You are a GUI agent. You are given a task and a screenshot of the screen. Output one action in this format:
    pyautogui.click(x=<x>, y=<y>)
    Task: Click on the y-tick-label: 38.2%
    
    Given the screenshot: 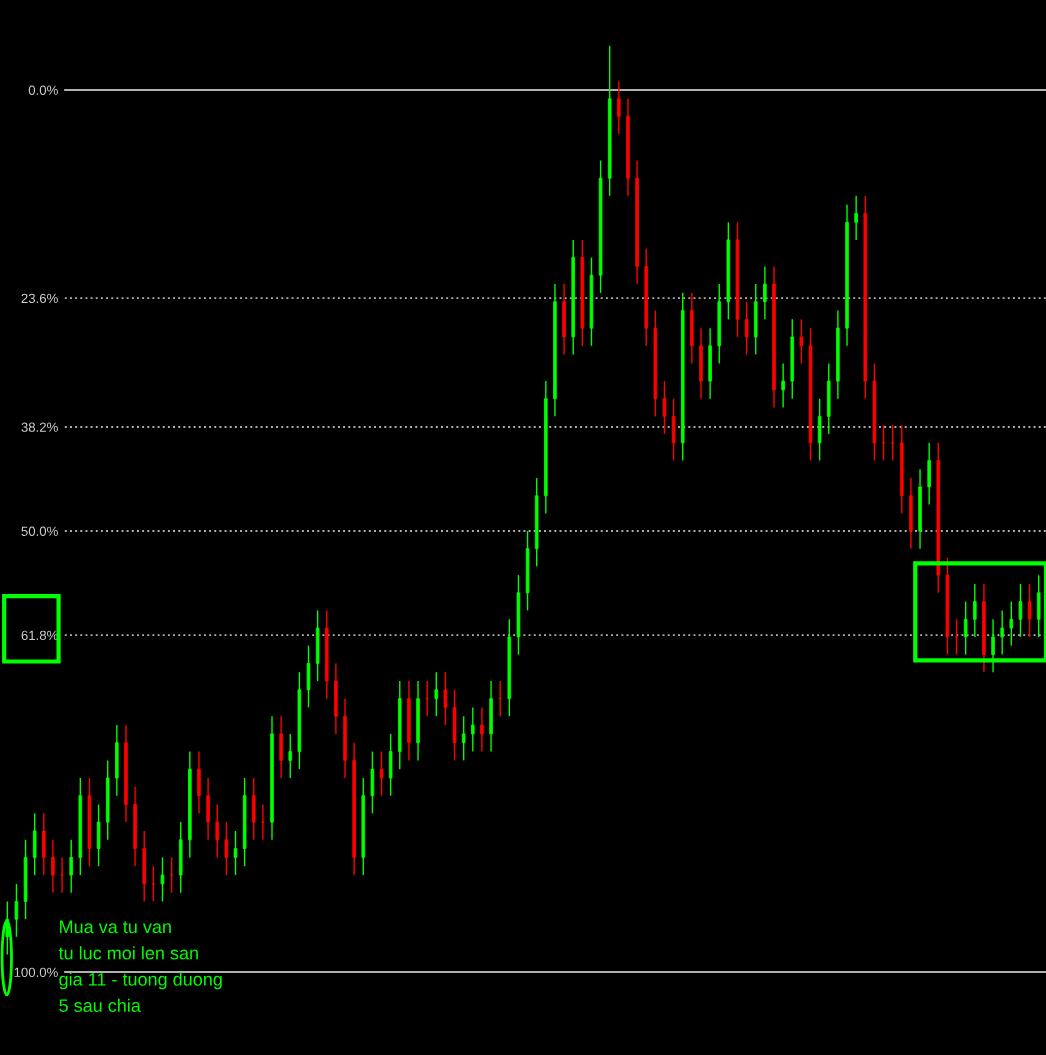 What is the action you would take?
    pyautogui.click(x=39, y=427)
    